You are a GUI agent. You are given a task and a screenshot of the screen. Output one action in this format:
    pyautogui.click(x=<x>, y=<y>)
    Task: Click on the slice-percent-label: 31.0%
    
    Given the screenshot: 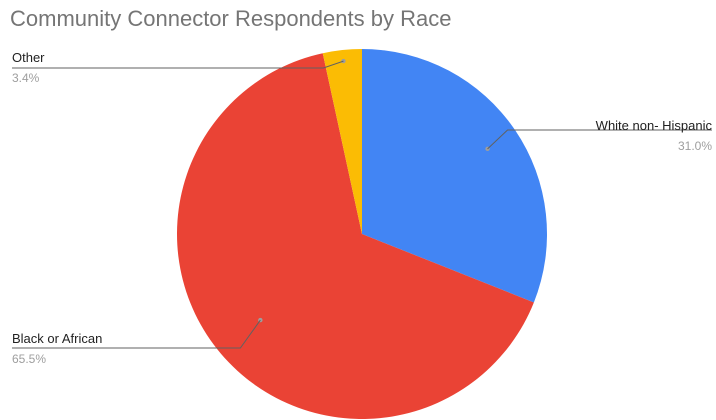 What is the action you would take?
    pyautogui.click(x=695, y=146)
    